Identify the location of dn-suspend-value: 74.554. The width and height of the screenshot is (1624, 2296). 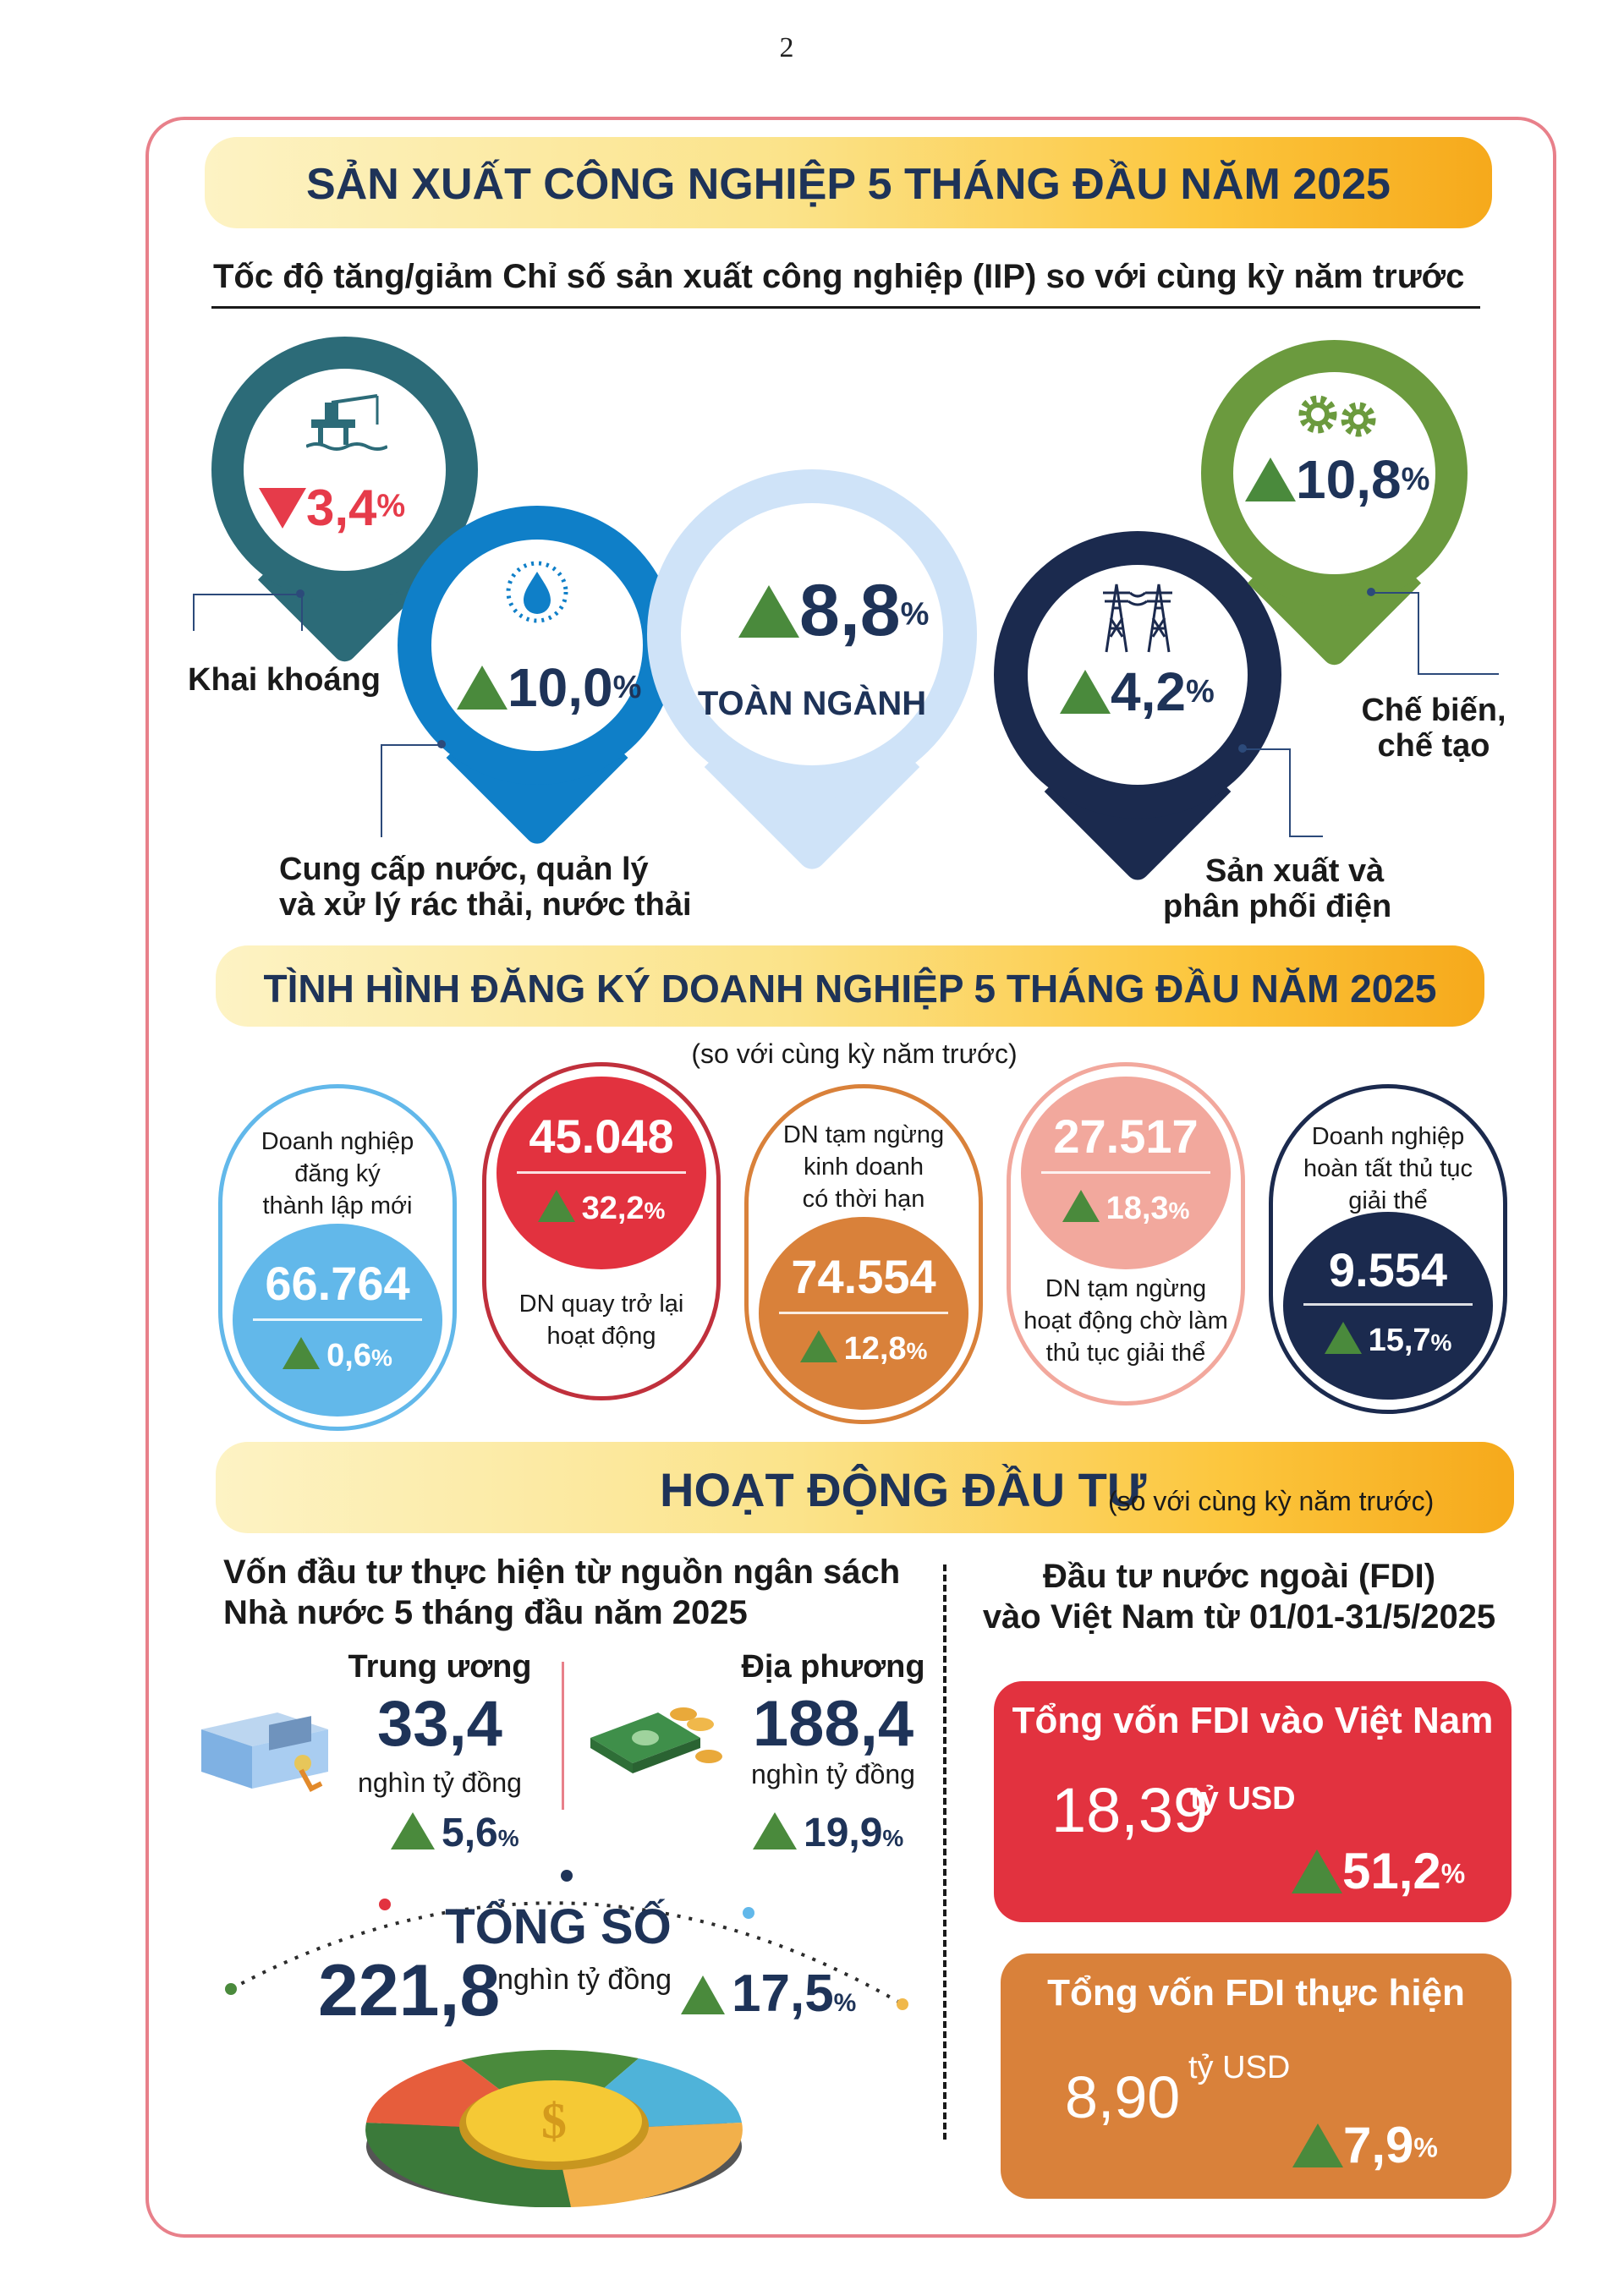
(864, 1276).